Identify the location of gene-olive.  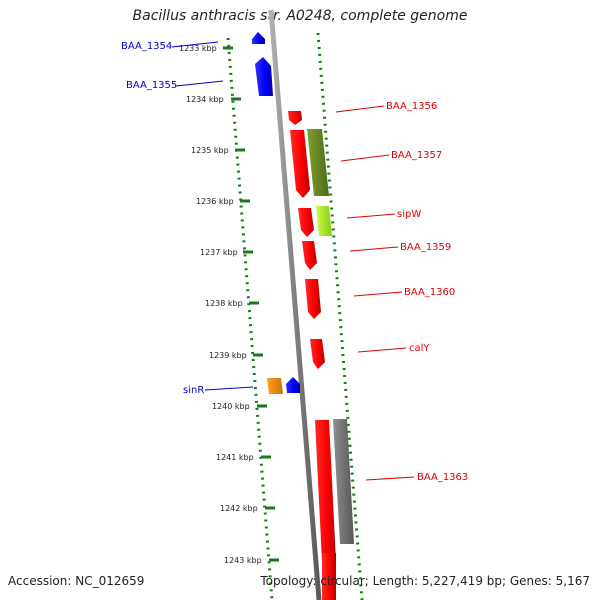
(318, 162).